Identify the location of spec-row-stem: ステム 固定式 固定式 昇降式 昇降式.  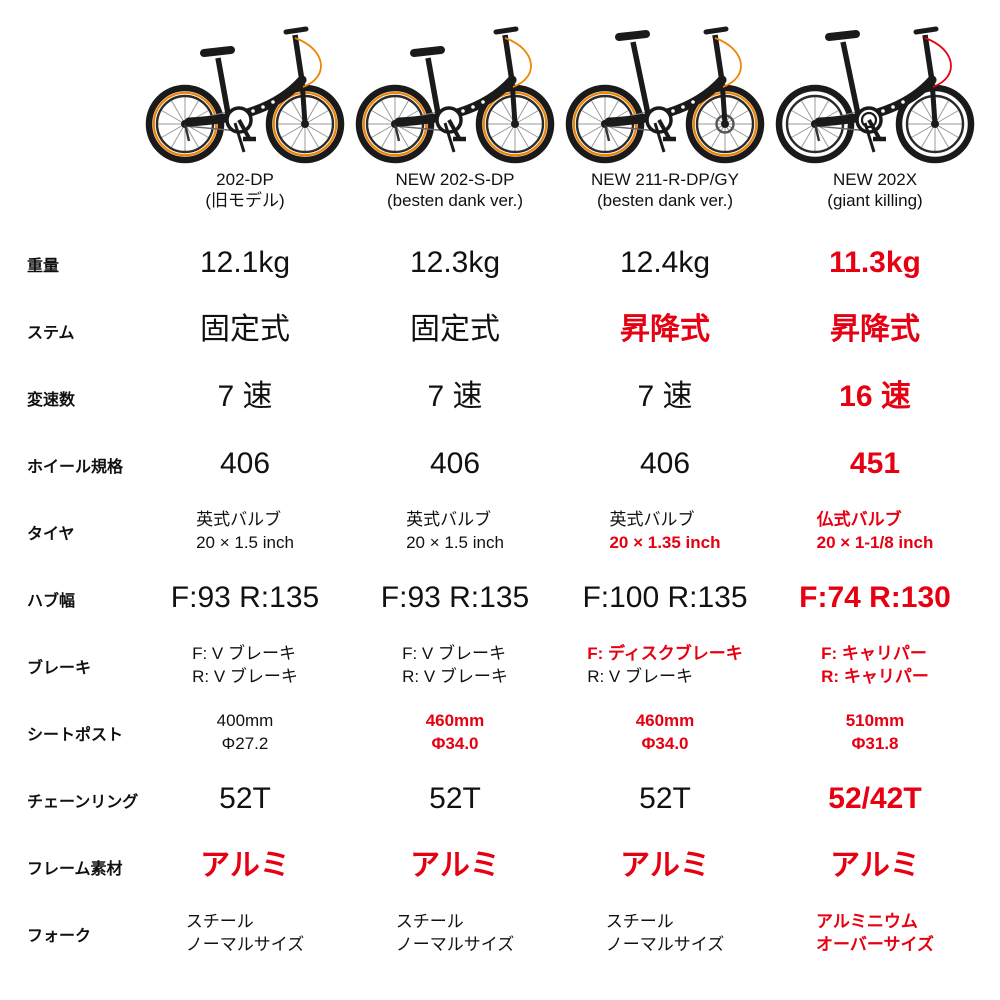
(500, 330).